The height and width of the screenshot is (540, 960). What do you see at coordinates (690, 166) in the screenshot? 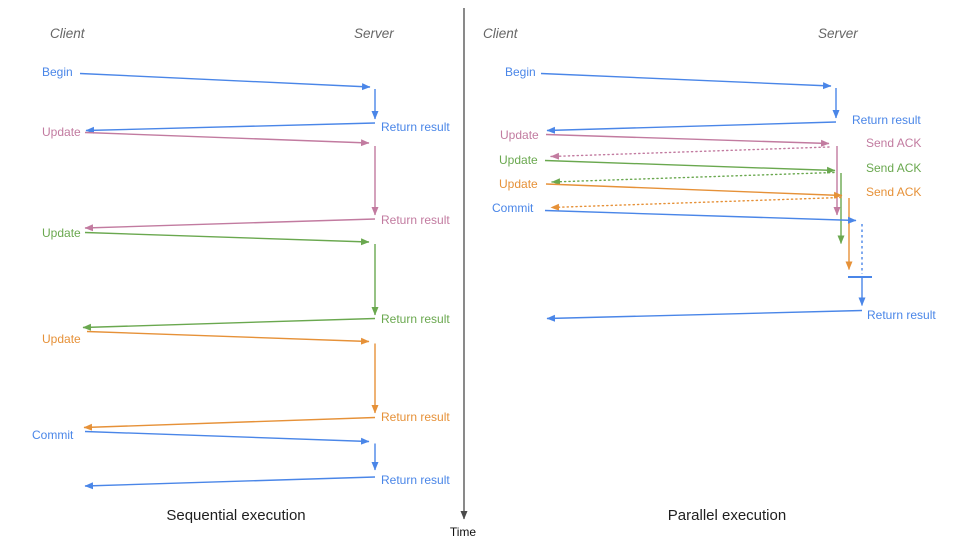
I see `par-update2-request-arrow` at bounding box center [690, 166].